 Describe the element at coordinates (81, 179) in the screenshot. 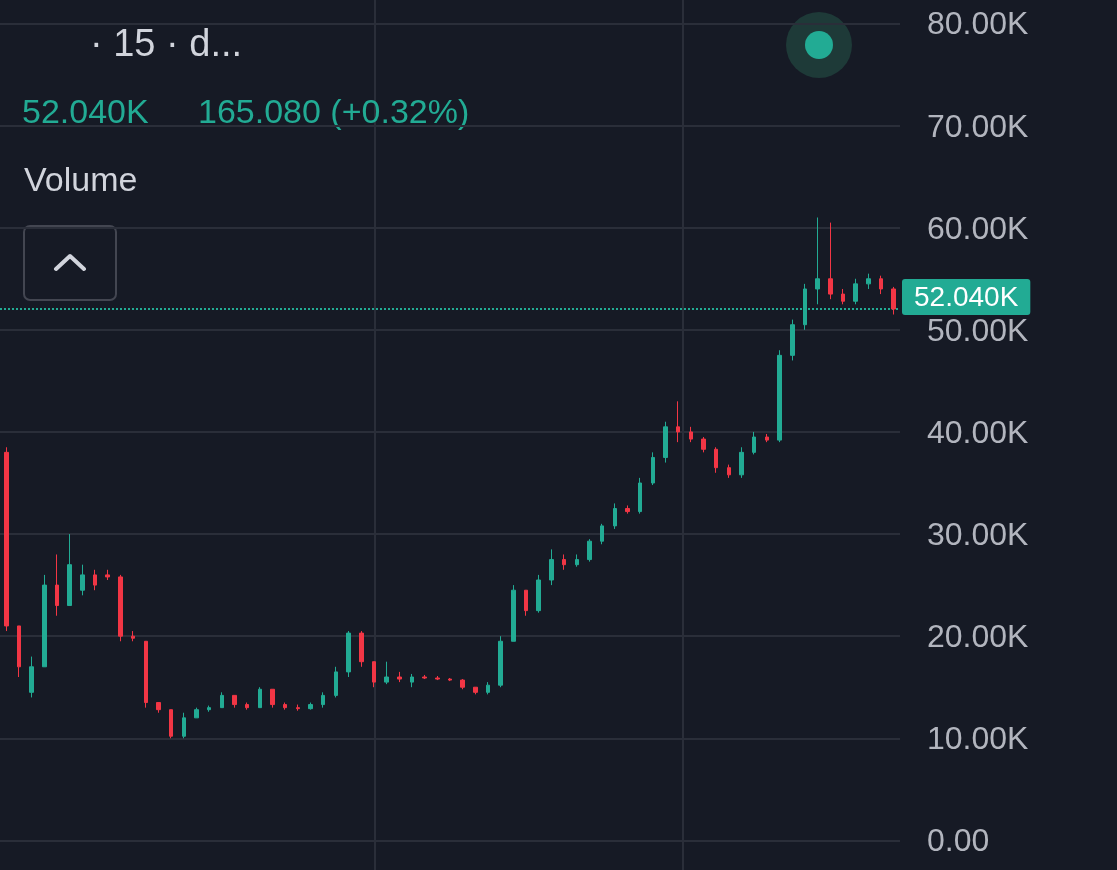

I see `annotation: Volume` at that location.